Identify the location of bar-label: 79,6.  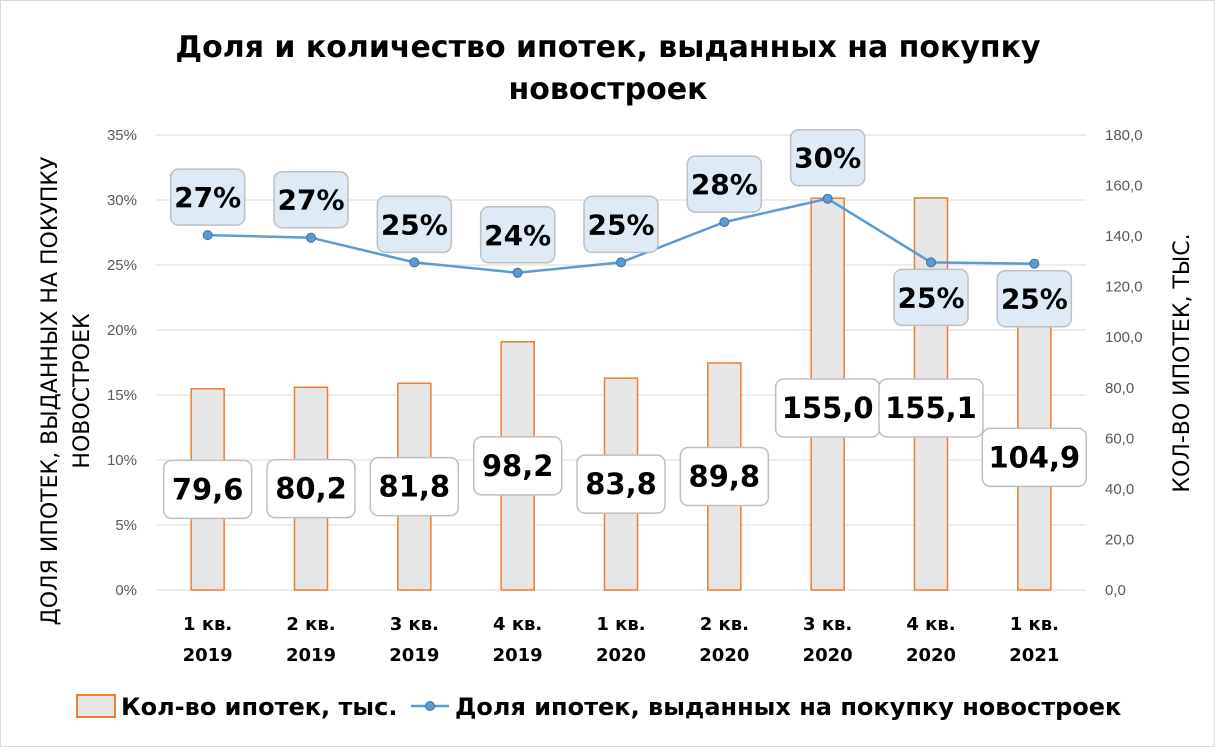
(208, 489).